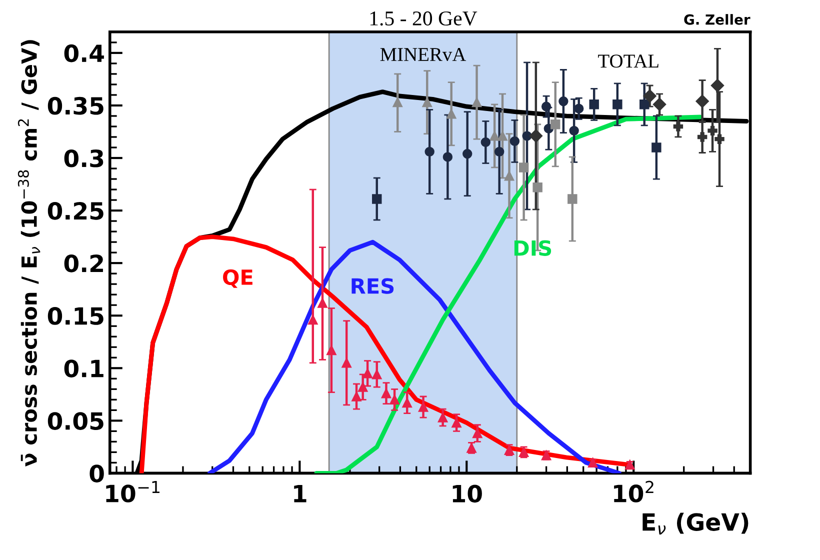  I want to click on y-tick-label: 0.2, so click(83, 263).